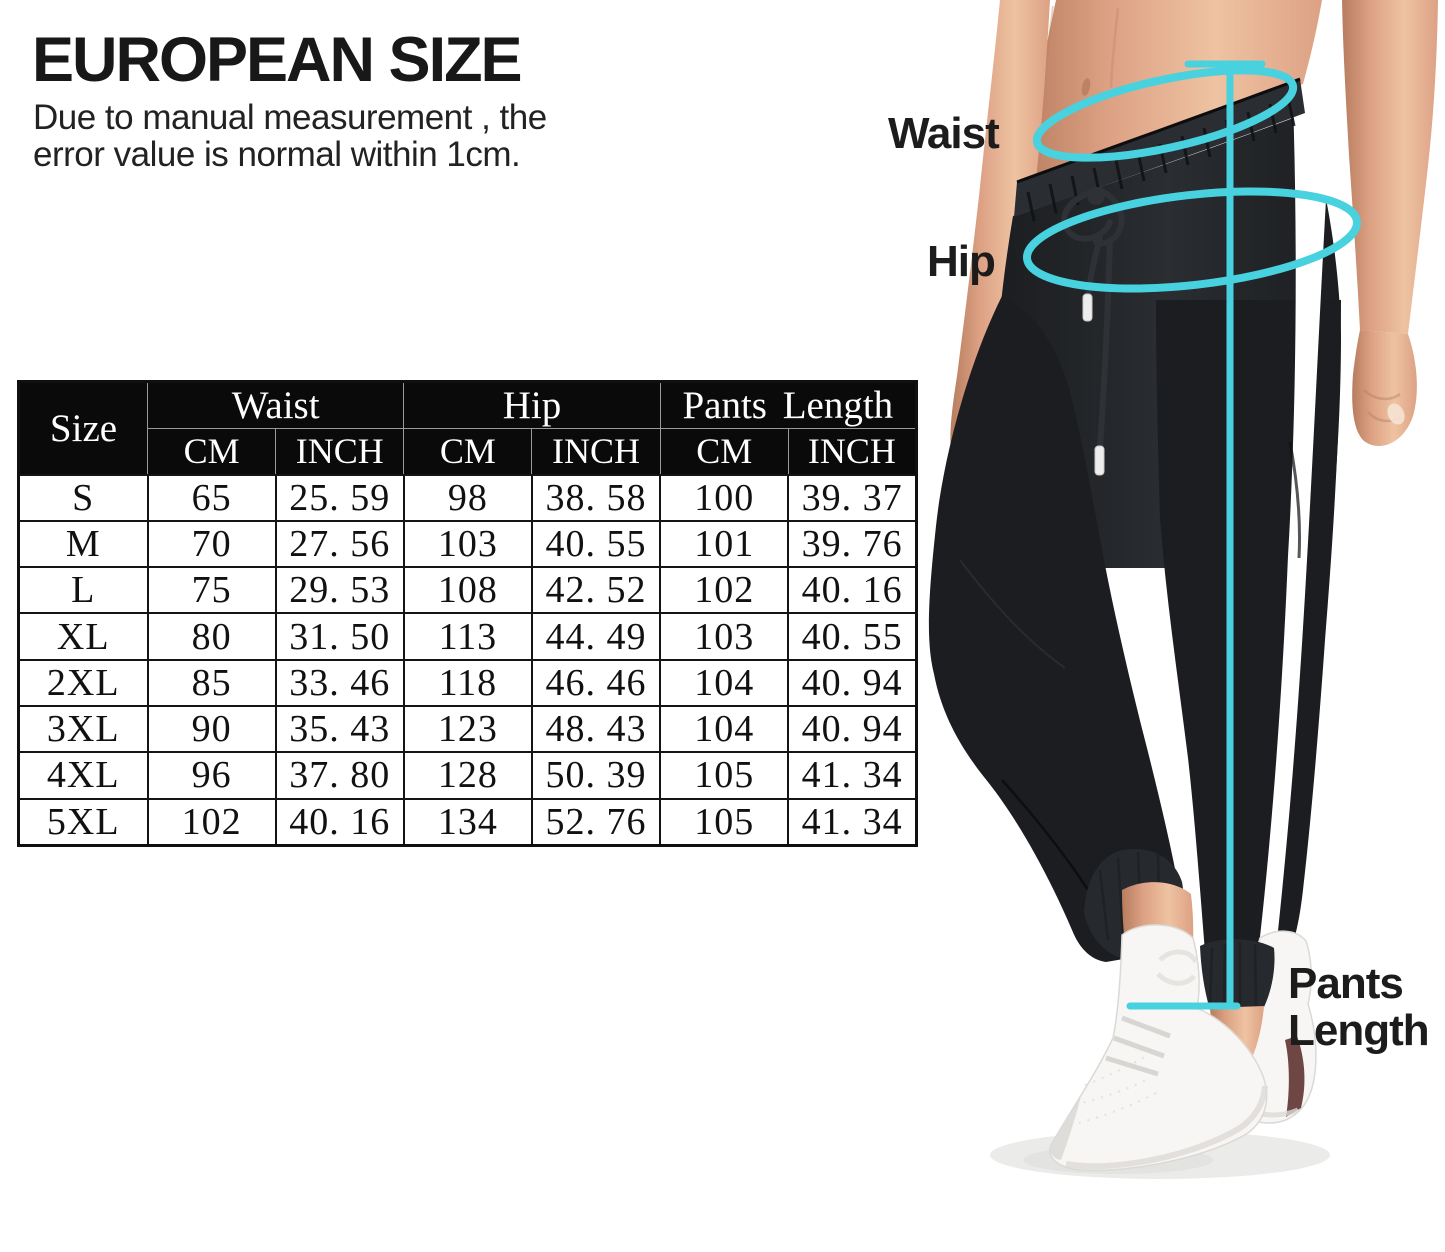 The image size is (1445, 1252). What do you see at coordinates (596, 775) in the screenshot?
I see `measurement-cell: 50. 39` at bounding box center [596, 775].